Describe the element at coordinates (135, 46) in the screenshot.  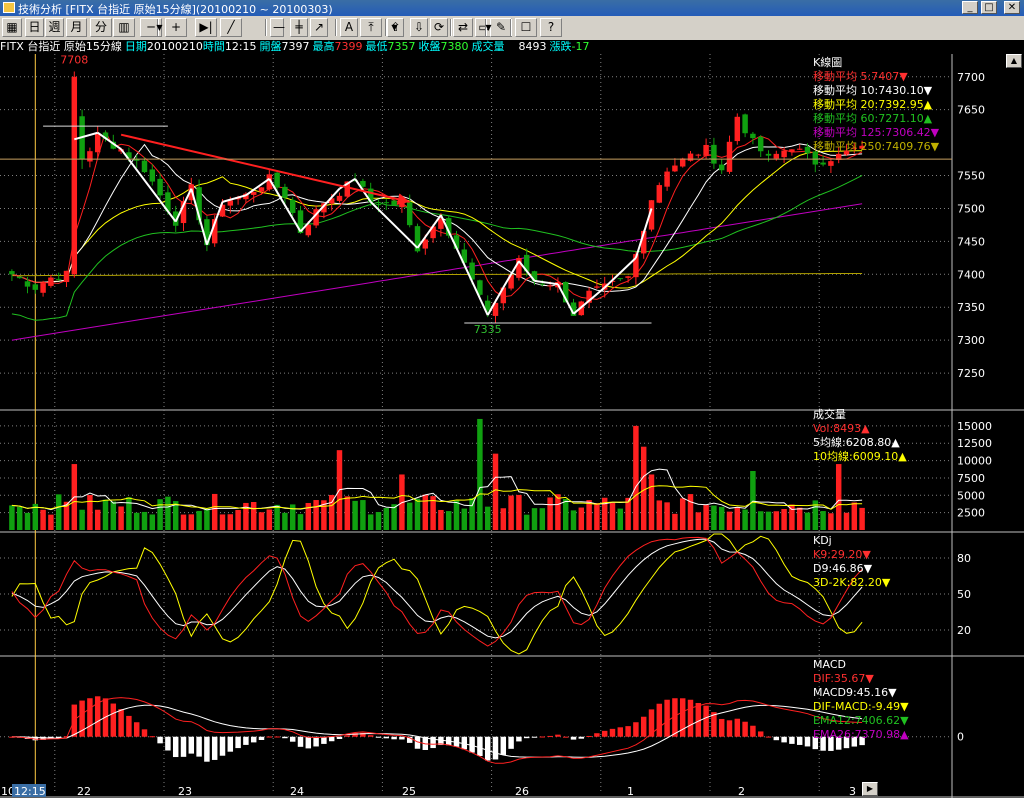
I see `date-label: 日期` at that location.